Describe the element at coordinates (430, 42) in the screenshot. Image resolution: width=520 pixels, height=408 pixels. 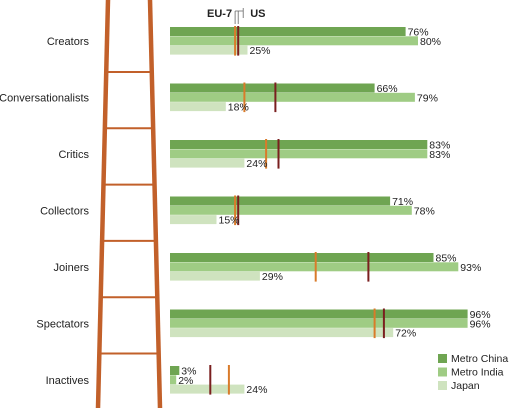
I see `value-label-metro-india-creators: 80%` at that location.